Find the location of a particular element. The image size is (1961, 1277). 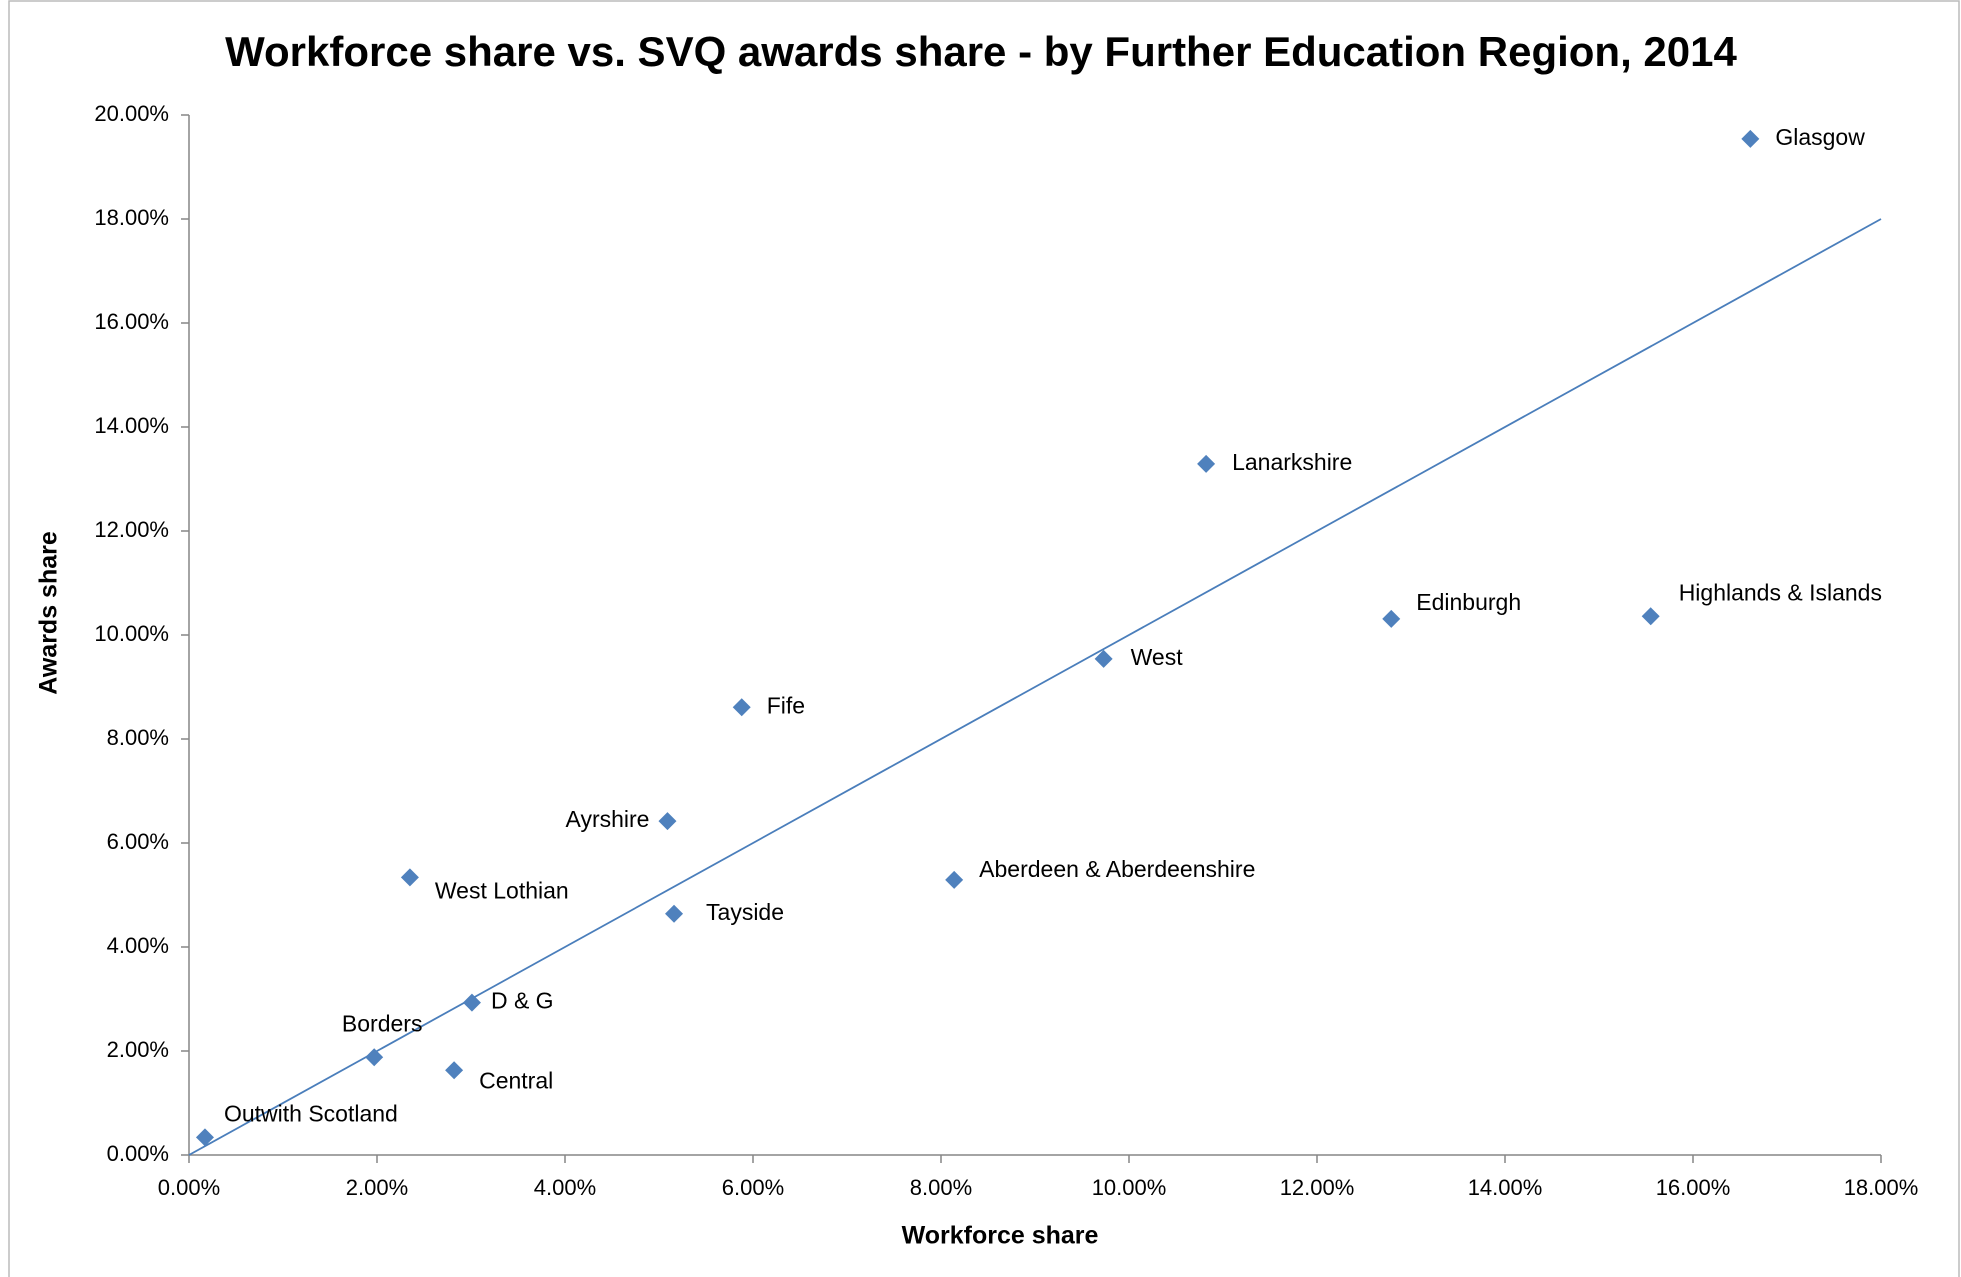

point-label: Highlands & Islands is located at coordinates (1780, 592).